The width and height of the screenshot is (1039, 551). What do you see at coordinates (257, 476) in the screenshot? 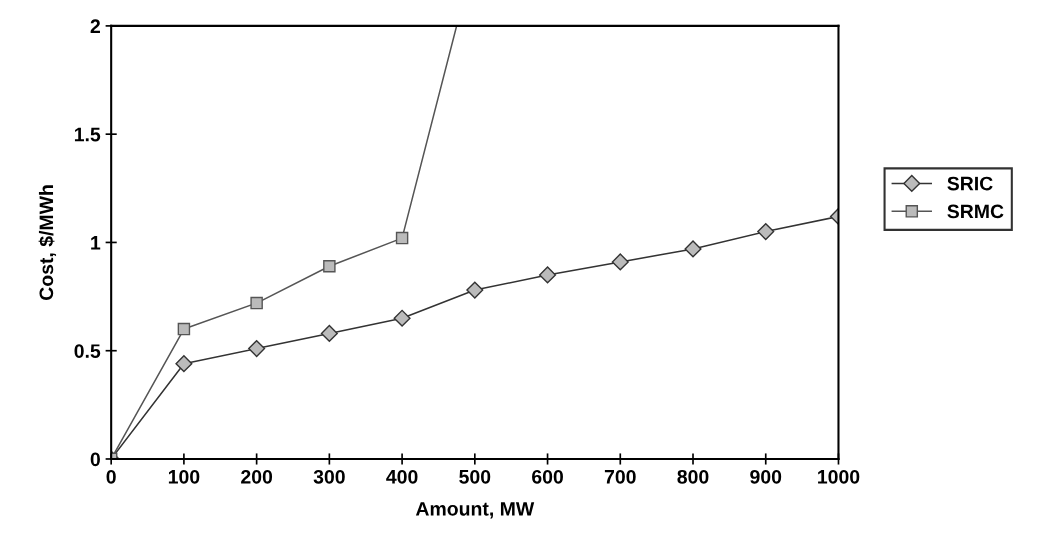
I see `x-tick-label: 200` at bounding box center [257, 476].